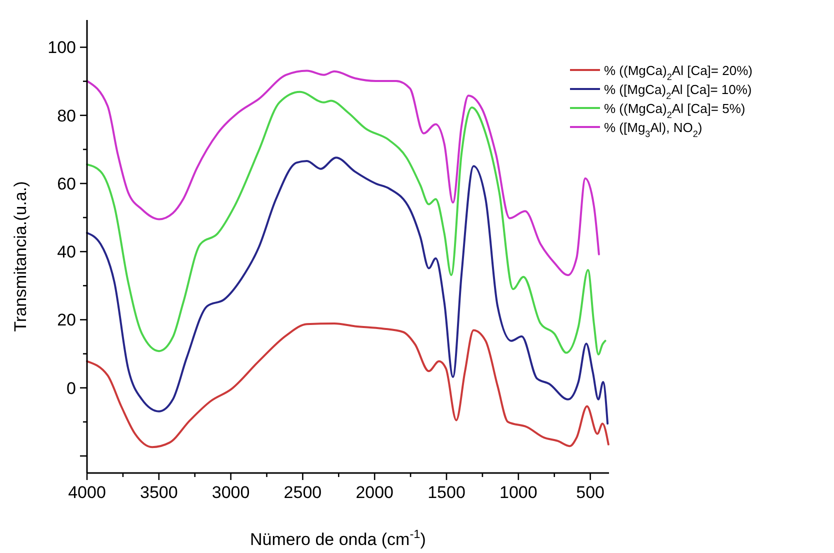  Describe the element at coordinates (62, 48) in the screenshot. I see `y-tick-label: 100` at that location.